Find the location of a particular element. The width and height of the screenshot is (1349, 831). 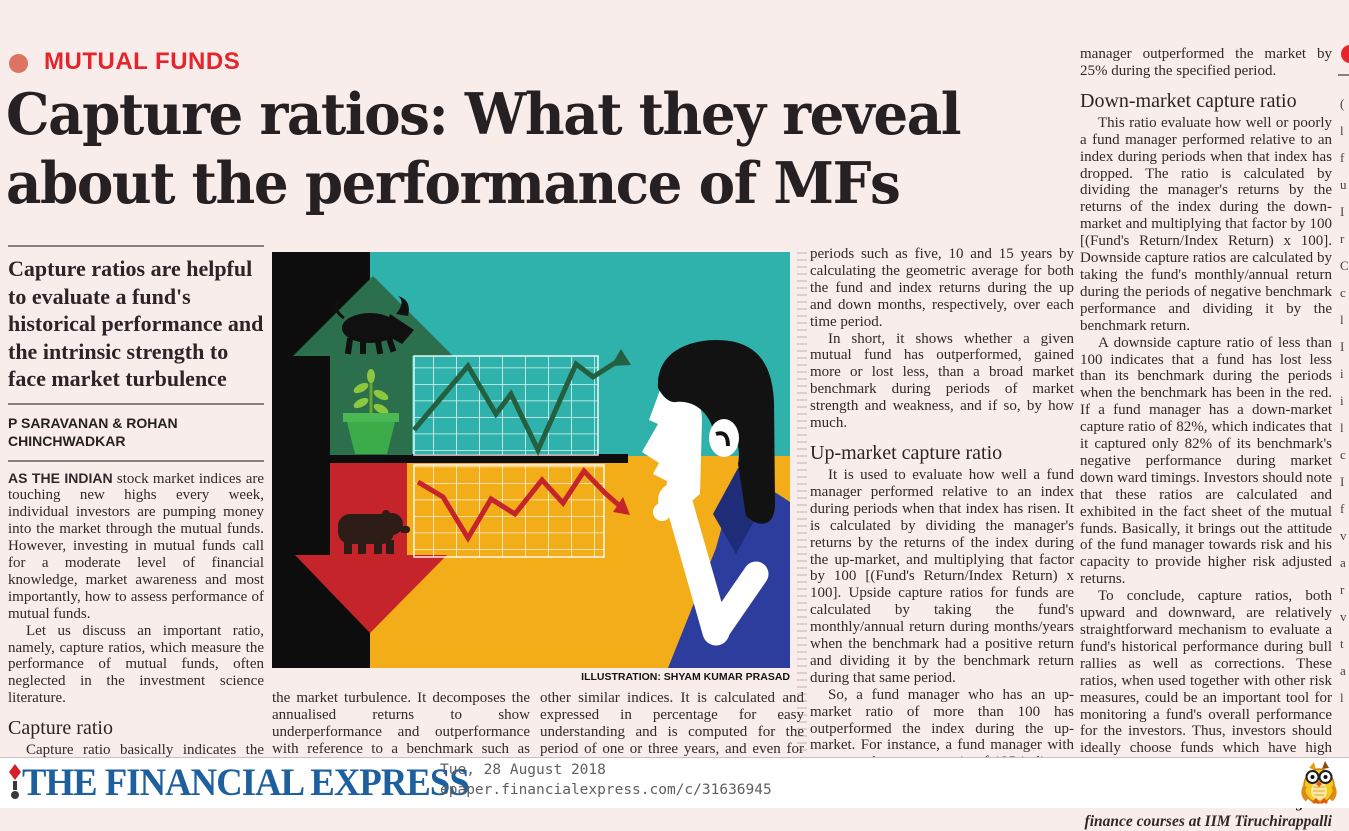

bull-icon is located at coordinates (374, 325).